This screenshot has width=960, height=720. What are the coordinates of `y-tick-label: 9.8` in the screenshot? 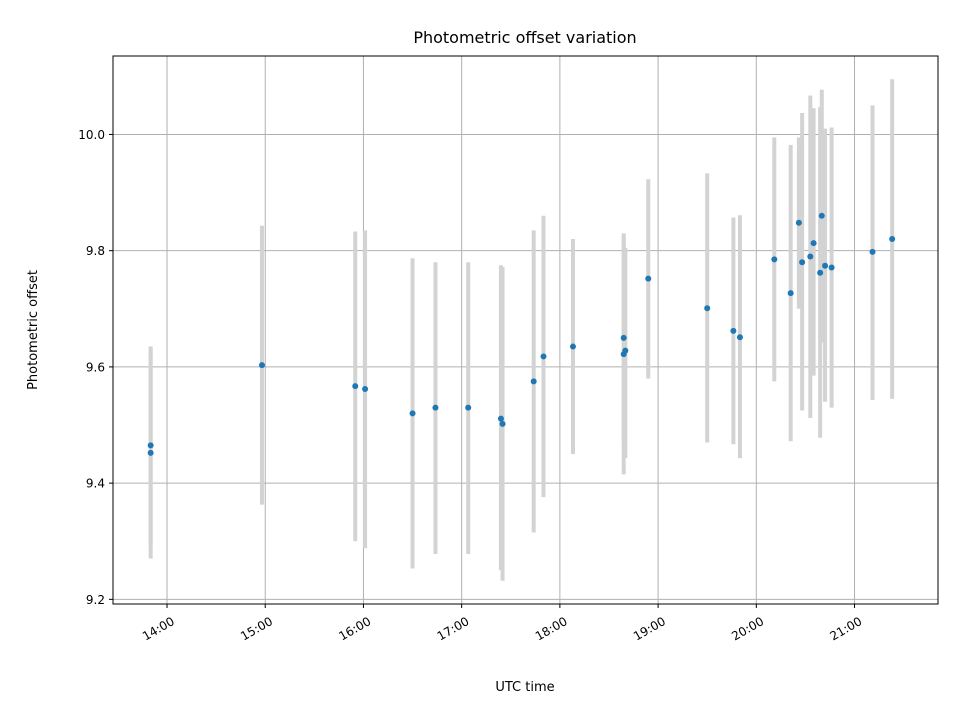 It's located at (95, 251).